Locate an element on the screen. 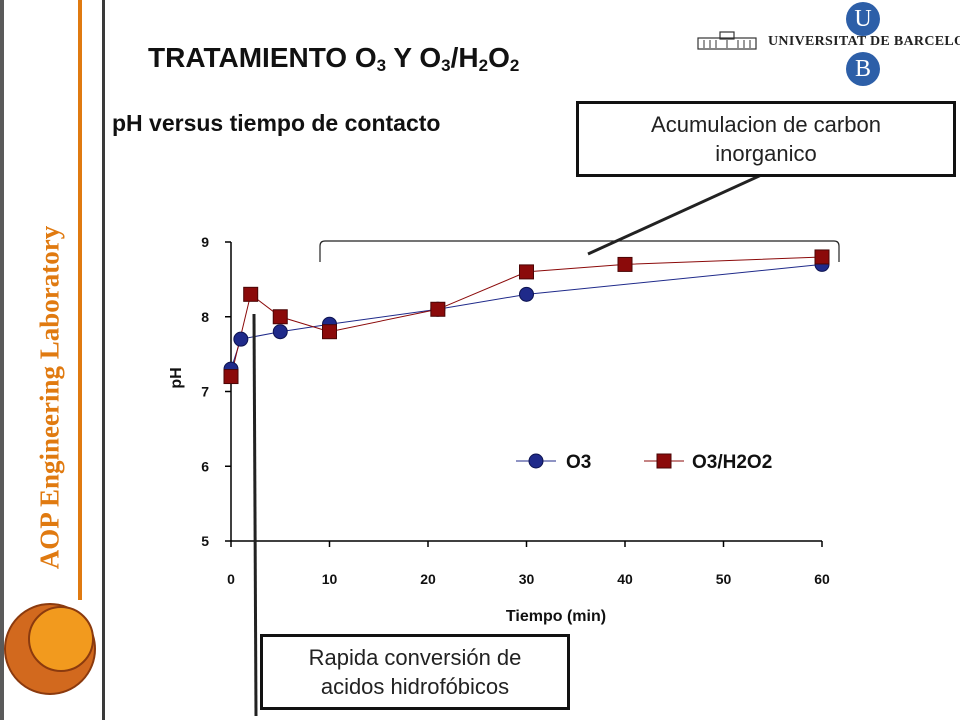 The width and height of the screenshot is (960, 720). x-tick-label: 20 is located at coordinates (428, 579).